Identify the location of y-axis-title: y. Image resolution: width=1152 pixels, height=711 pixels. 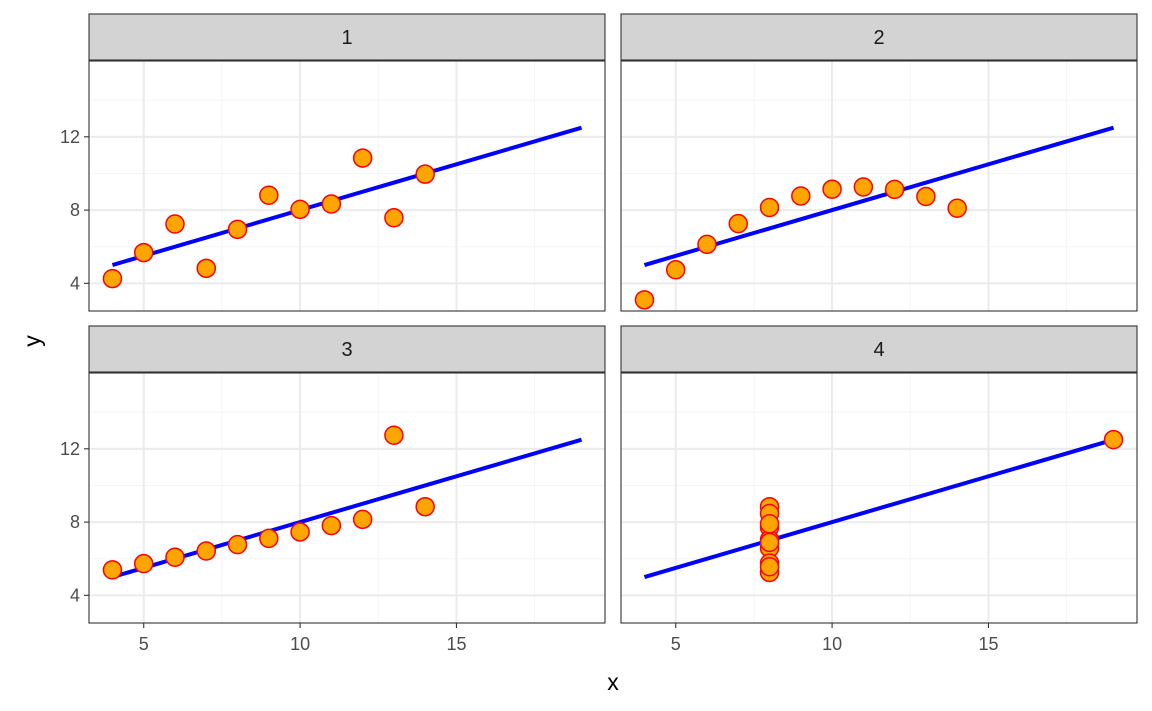
(32, 341).